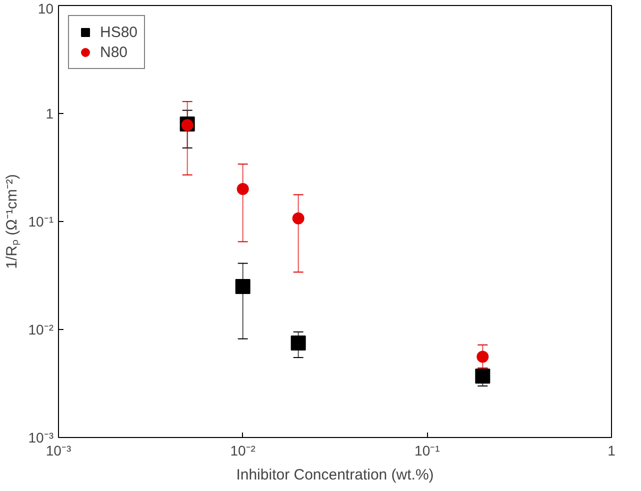 This screenshot has width=641, height=491. Describe the element at coordinates (46, 8) in the screenshot. I see `y-tick-label: 10` at that location.